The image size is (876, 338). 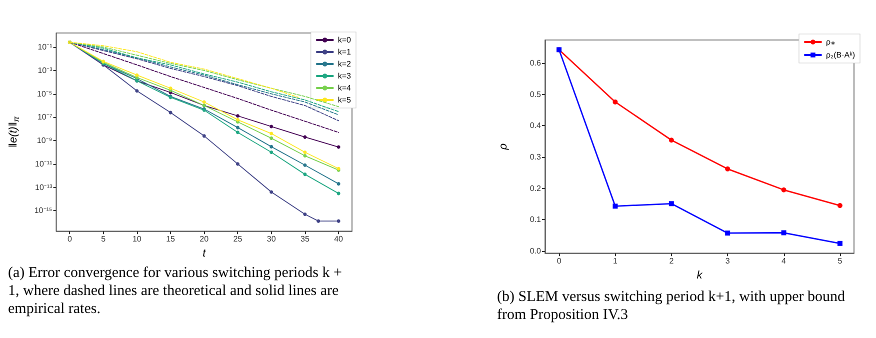 I want to click on x-tick-label: 15, so click(x=171, y=239).